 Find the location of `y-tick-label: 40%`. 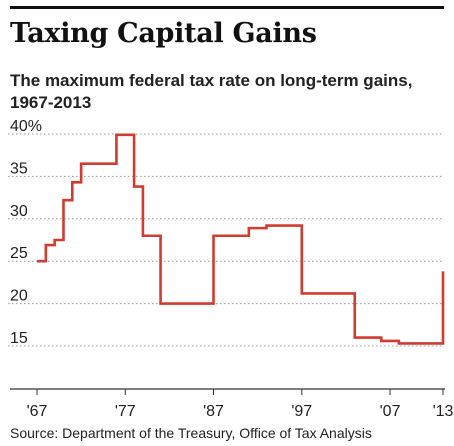

y-tick-label: 40% is located at coordinates (26, 126).